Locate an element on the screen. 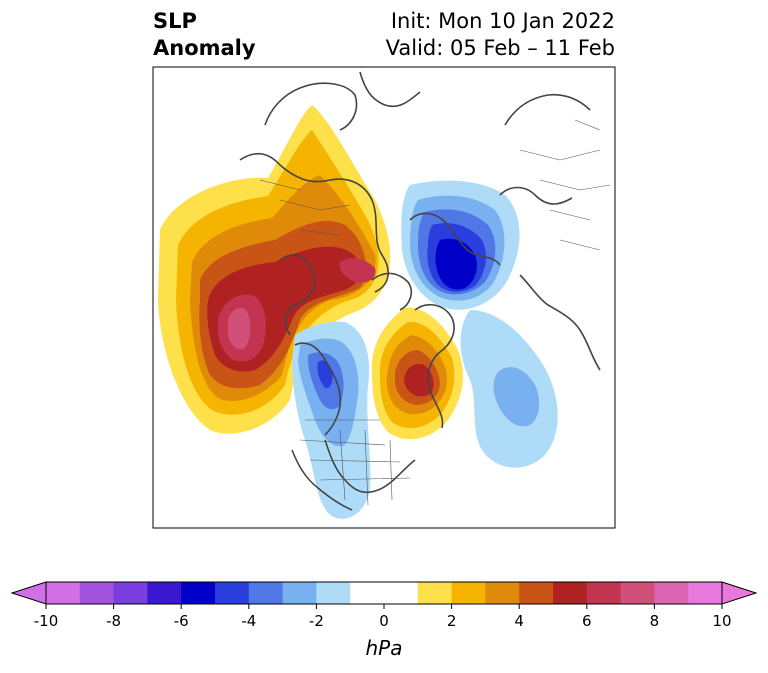  colorbar-tick-label: 8 is located at coordinates (654, 621).